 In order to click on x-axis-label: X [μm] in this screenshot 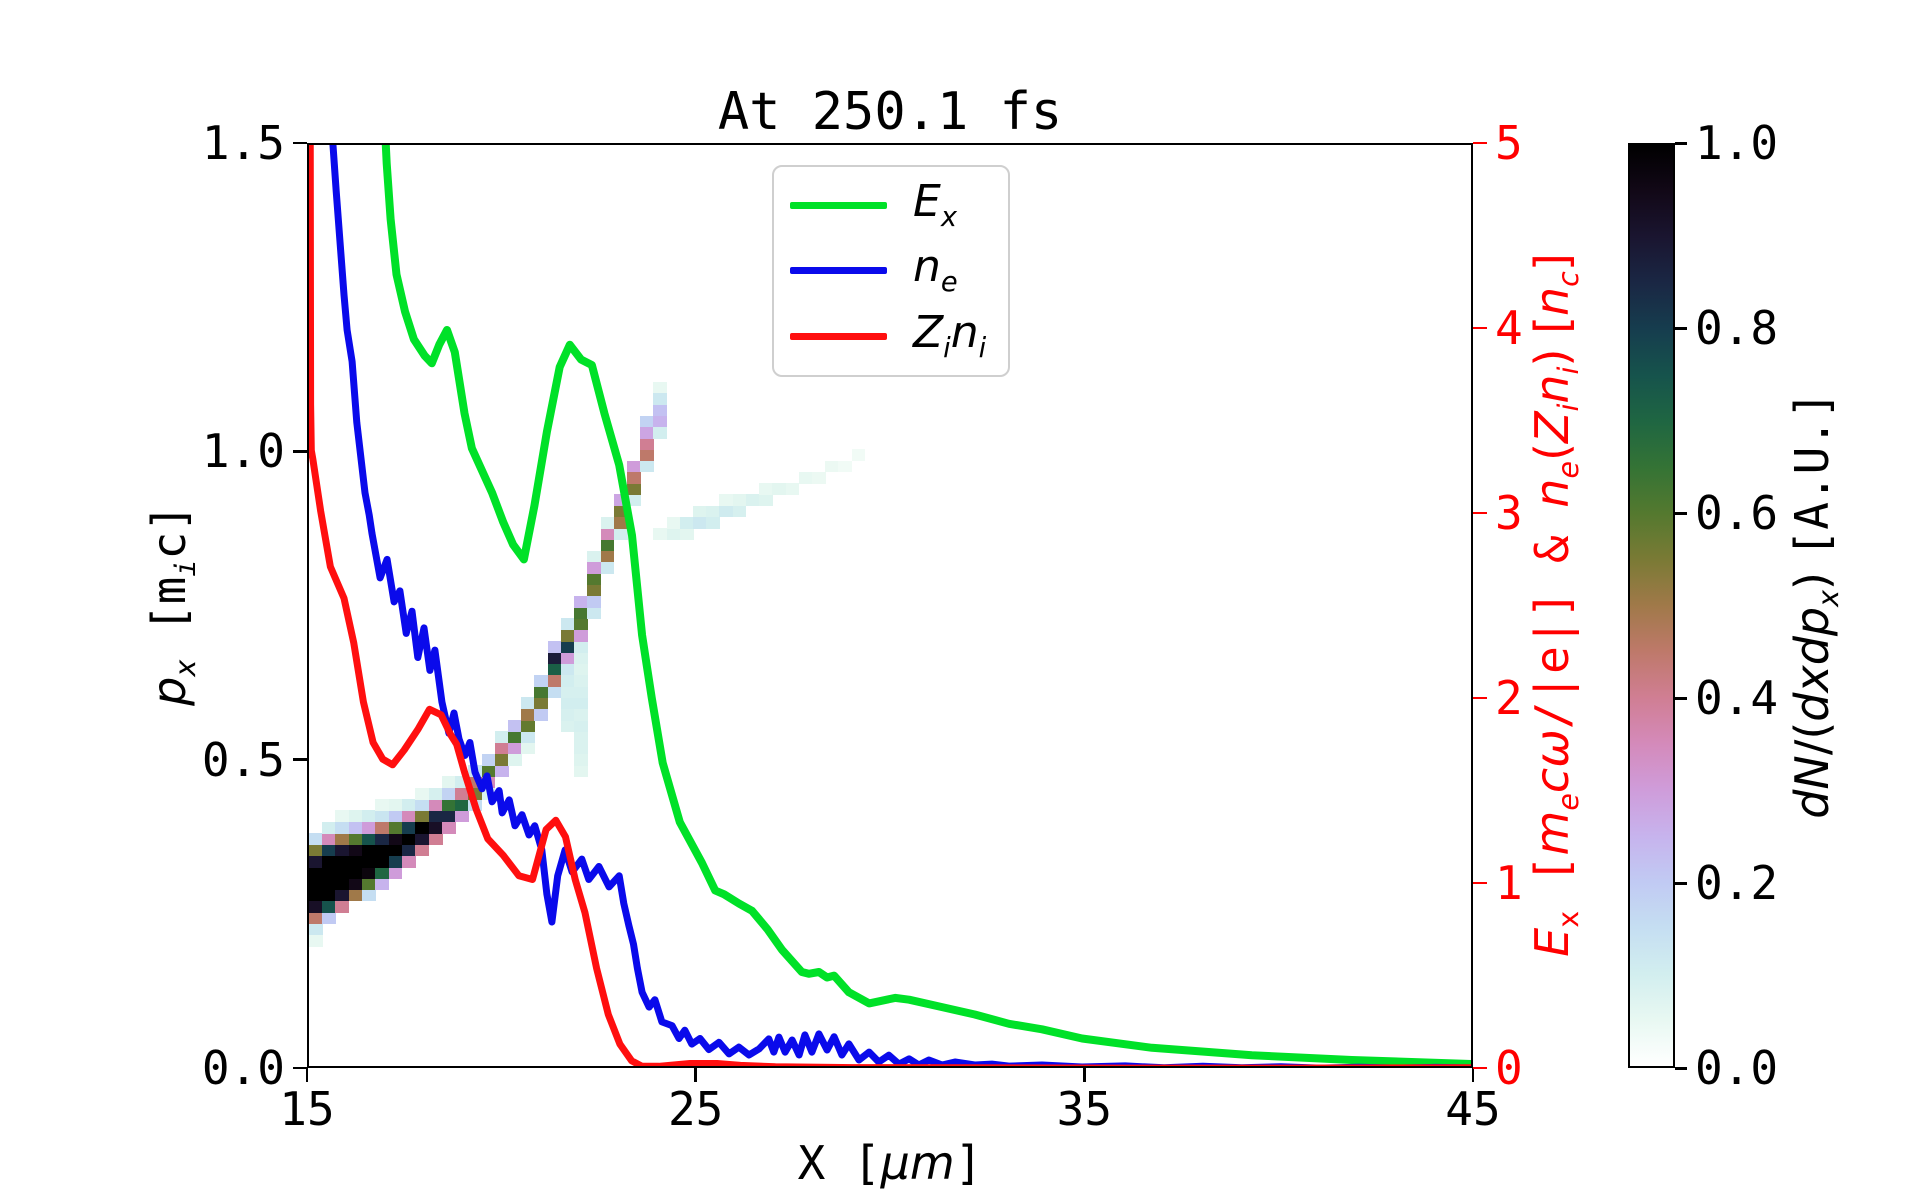, I will do `click(890, 1163)`.